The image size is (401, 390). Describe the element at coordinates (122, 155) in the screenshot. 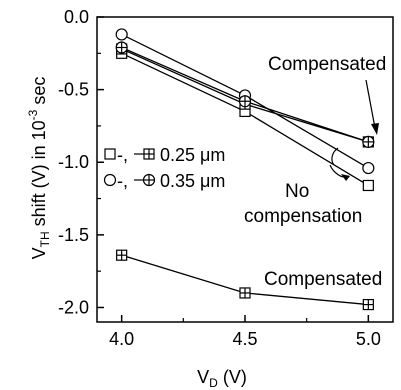

I see `legend-sep-1: -,` at that location.